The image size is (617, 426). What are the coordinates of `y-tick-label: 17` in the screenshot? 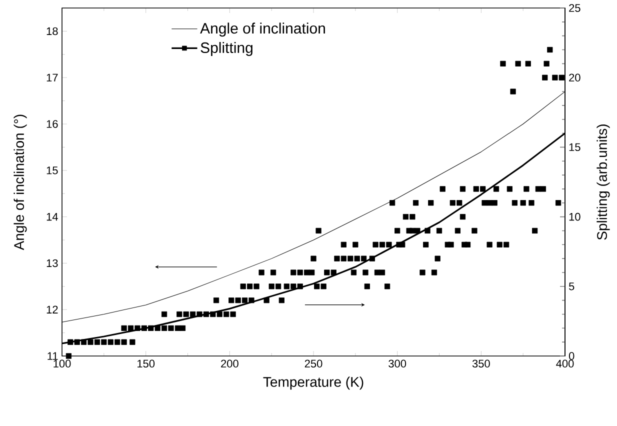 It's located at (52, 78).